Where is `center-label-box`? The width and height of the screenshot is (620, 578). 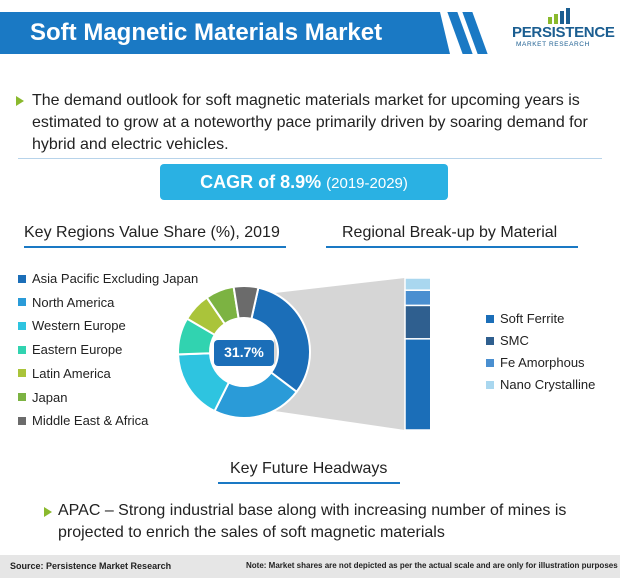
center-label-box is located at coordinates (244, 353).